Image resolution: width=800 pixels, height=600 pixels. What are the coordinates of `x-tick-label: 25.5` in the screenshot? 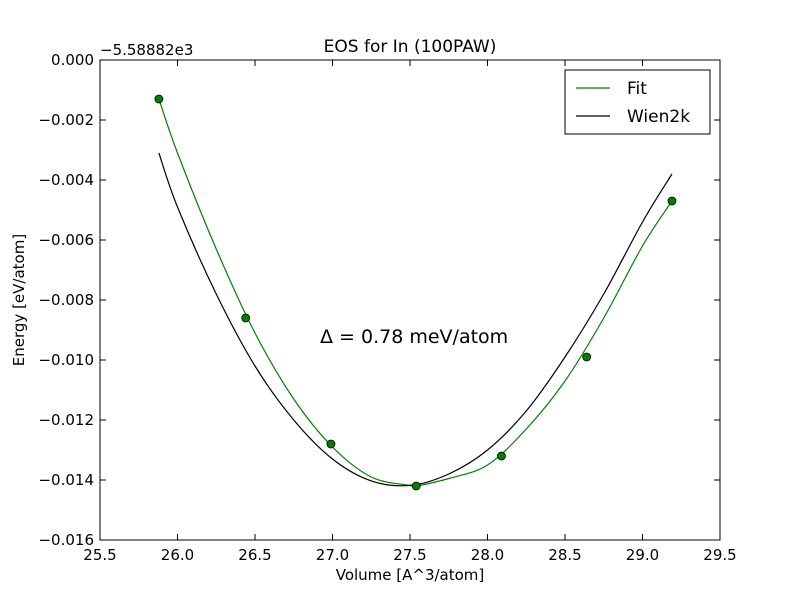 It's located at (99, 555).